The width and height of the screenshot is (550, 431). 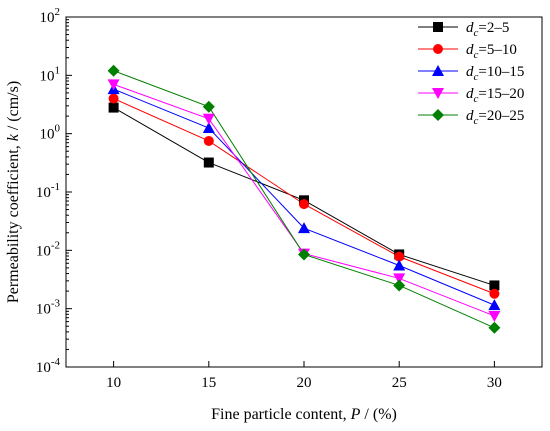 I want to click on legend-entry-4: dc=15–20, so click(x=495, y=95).